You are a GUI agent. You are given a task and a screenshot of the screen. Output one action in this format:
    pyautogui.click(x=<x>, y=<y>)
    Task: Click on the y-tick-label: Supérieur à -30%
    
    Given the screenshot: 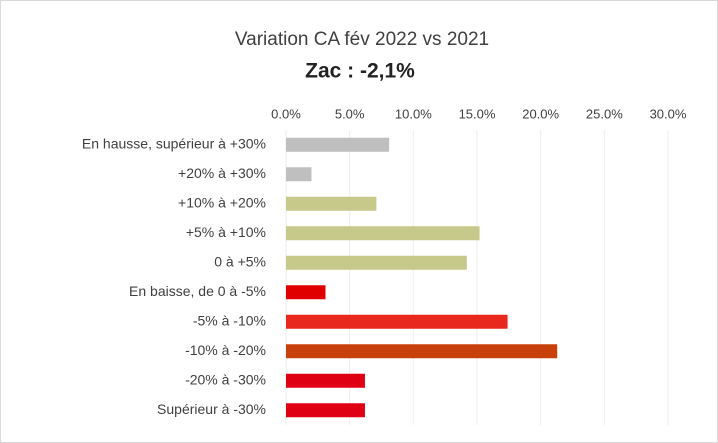 What is the action you would take?
    pyautogui.click(x=211, y=409)
    